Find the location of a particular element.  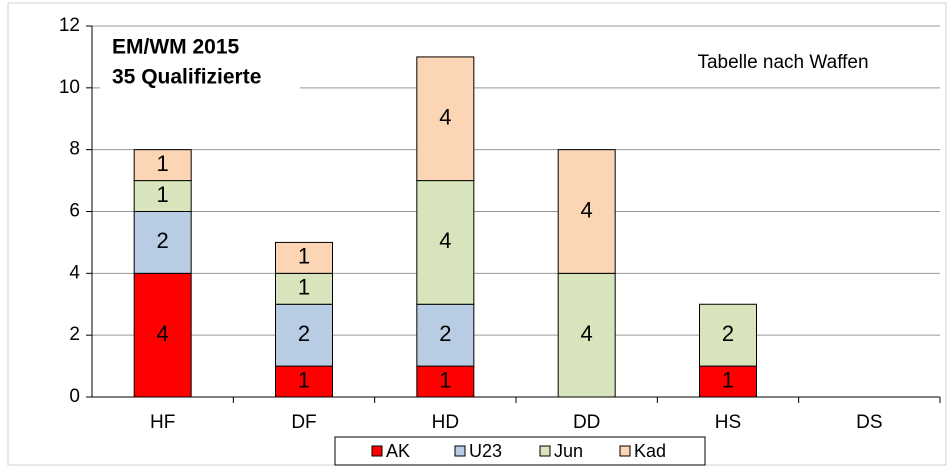

title-box is located at coordinates (200, 63).